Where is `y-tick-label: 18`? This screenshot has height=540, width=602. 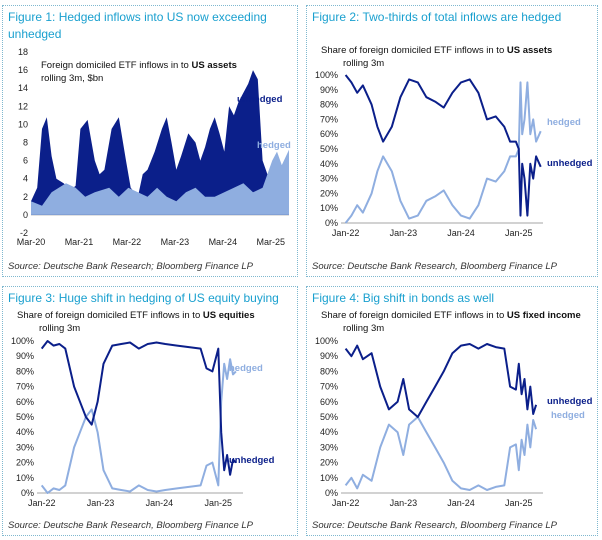
y-tick-label: 18 is located at coordinates (23, 52).